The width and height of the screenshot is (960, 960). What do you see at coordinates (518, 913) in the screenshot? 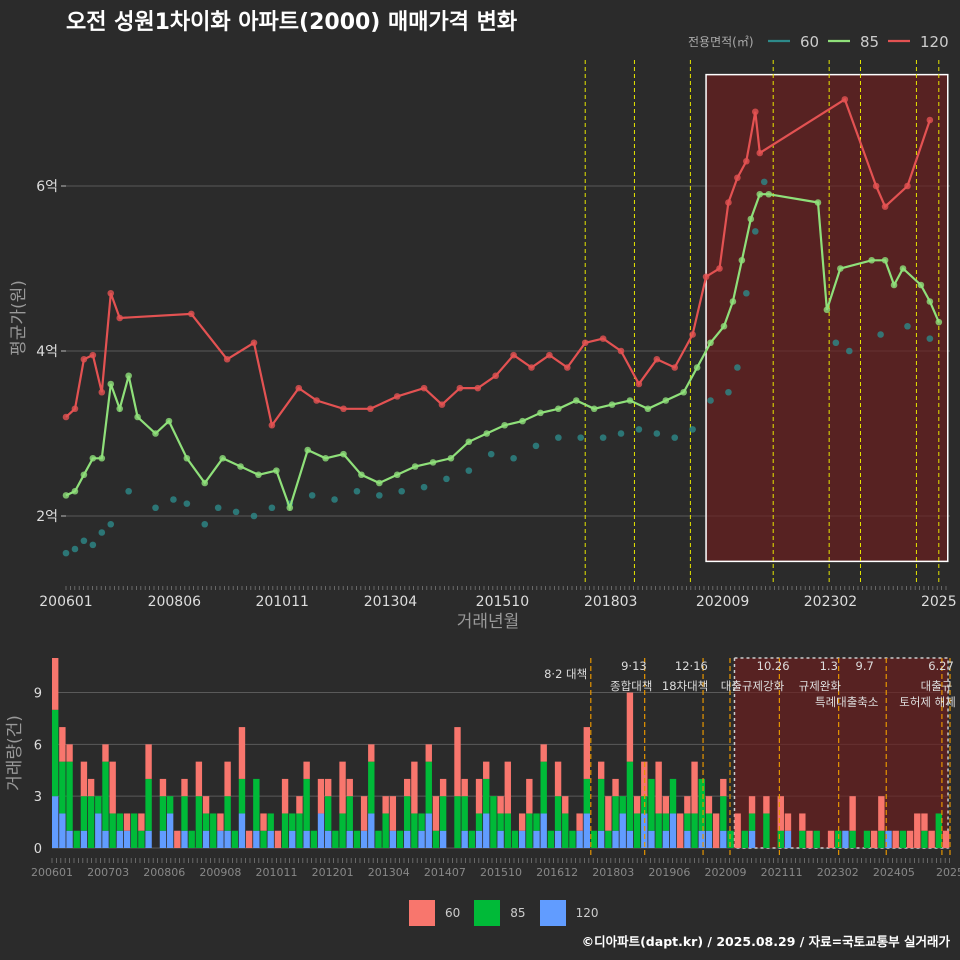
I see `legend-label-85: 85` at bounding box center [518, 913].